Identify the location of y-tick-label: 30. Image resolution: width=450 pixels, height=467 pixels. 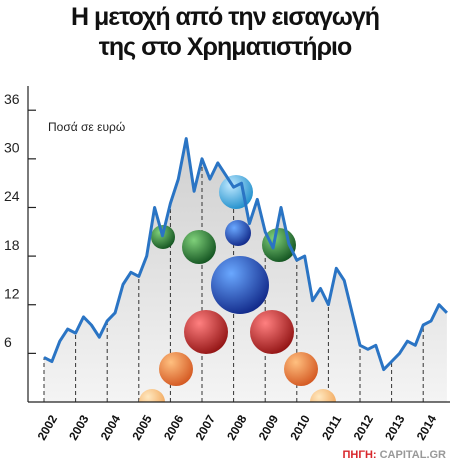
(12, 148).